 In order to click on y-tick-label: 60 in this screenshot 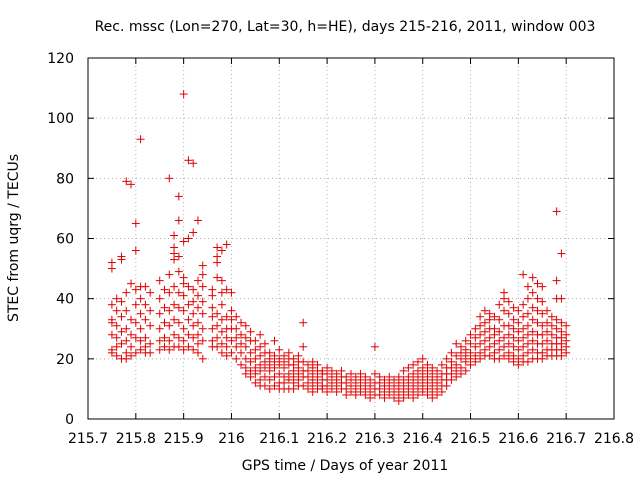, I will do `click(65, 240)`.